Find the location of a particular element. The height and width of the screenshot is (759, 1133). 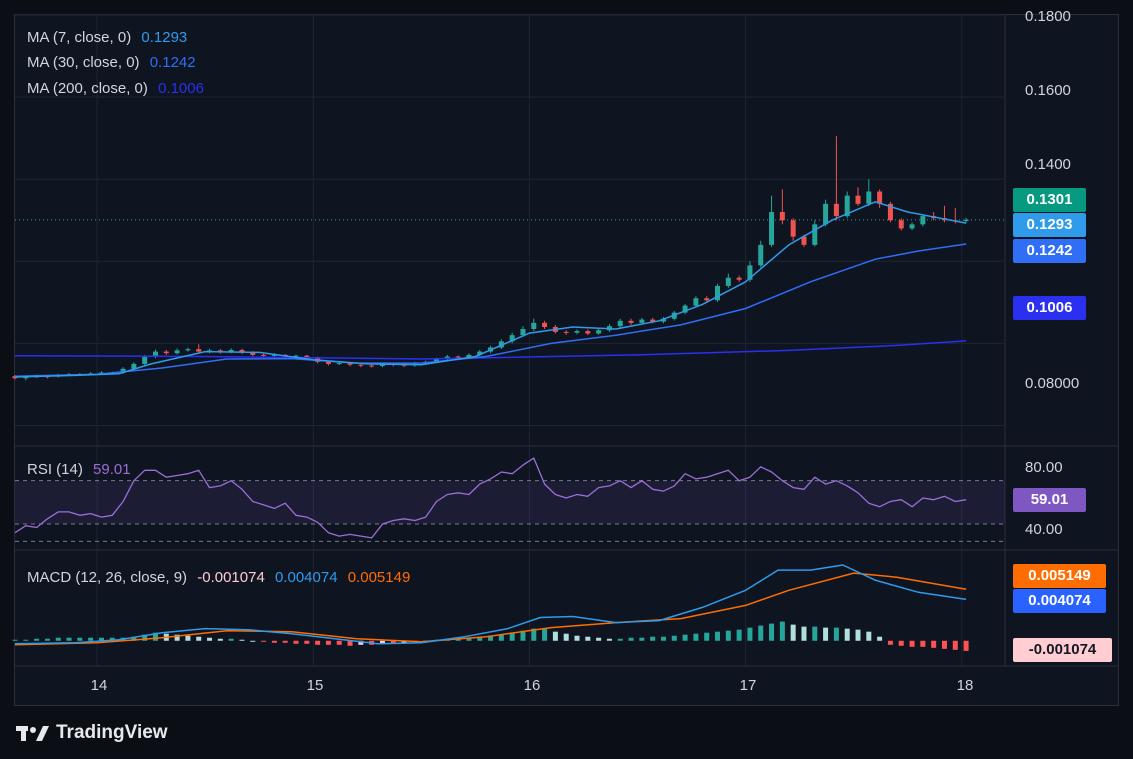

x-tick-label: 16 is located at coordinates (532, 685).